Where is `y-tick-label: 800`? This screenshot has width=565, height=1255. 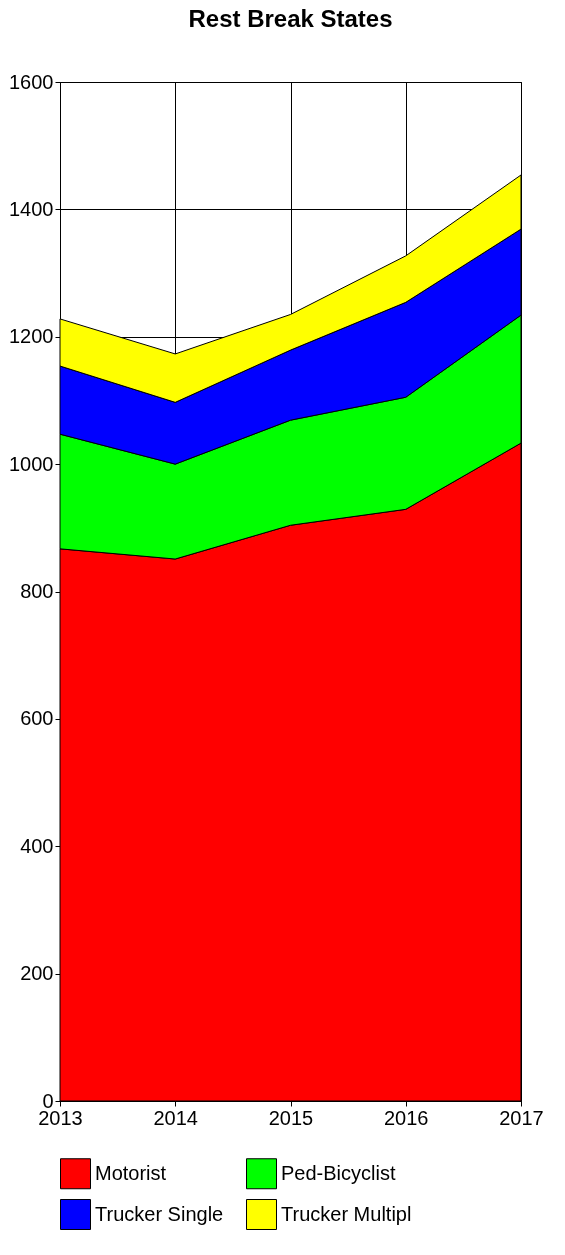
y-tick-label: 800 is located at coordinates (37, 591).